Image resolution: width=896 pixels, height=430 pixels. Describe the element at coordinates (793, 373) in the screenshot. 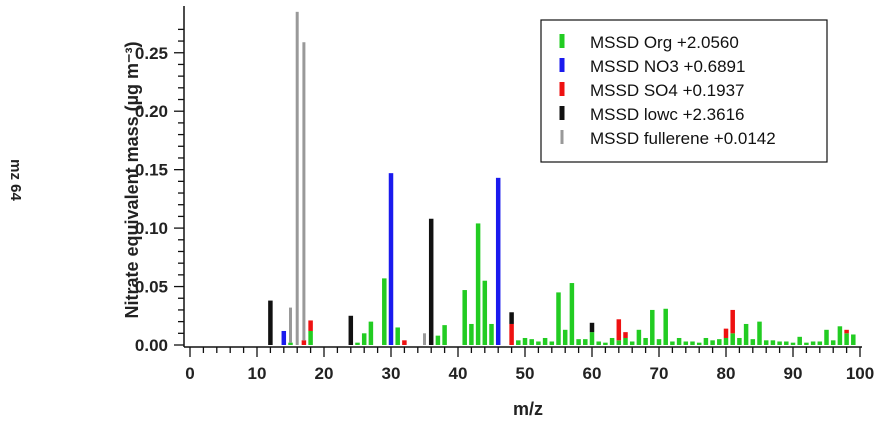

I see `x-tick-label: 90` at that location.